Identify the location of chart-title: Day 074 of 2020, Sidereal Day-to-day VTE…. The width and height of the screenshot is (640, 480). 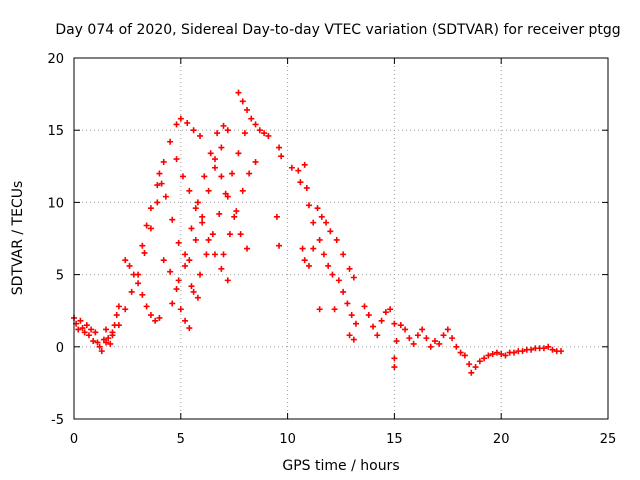
(337, 30).